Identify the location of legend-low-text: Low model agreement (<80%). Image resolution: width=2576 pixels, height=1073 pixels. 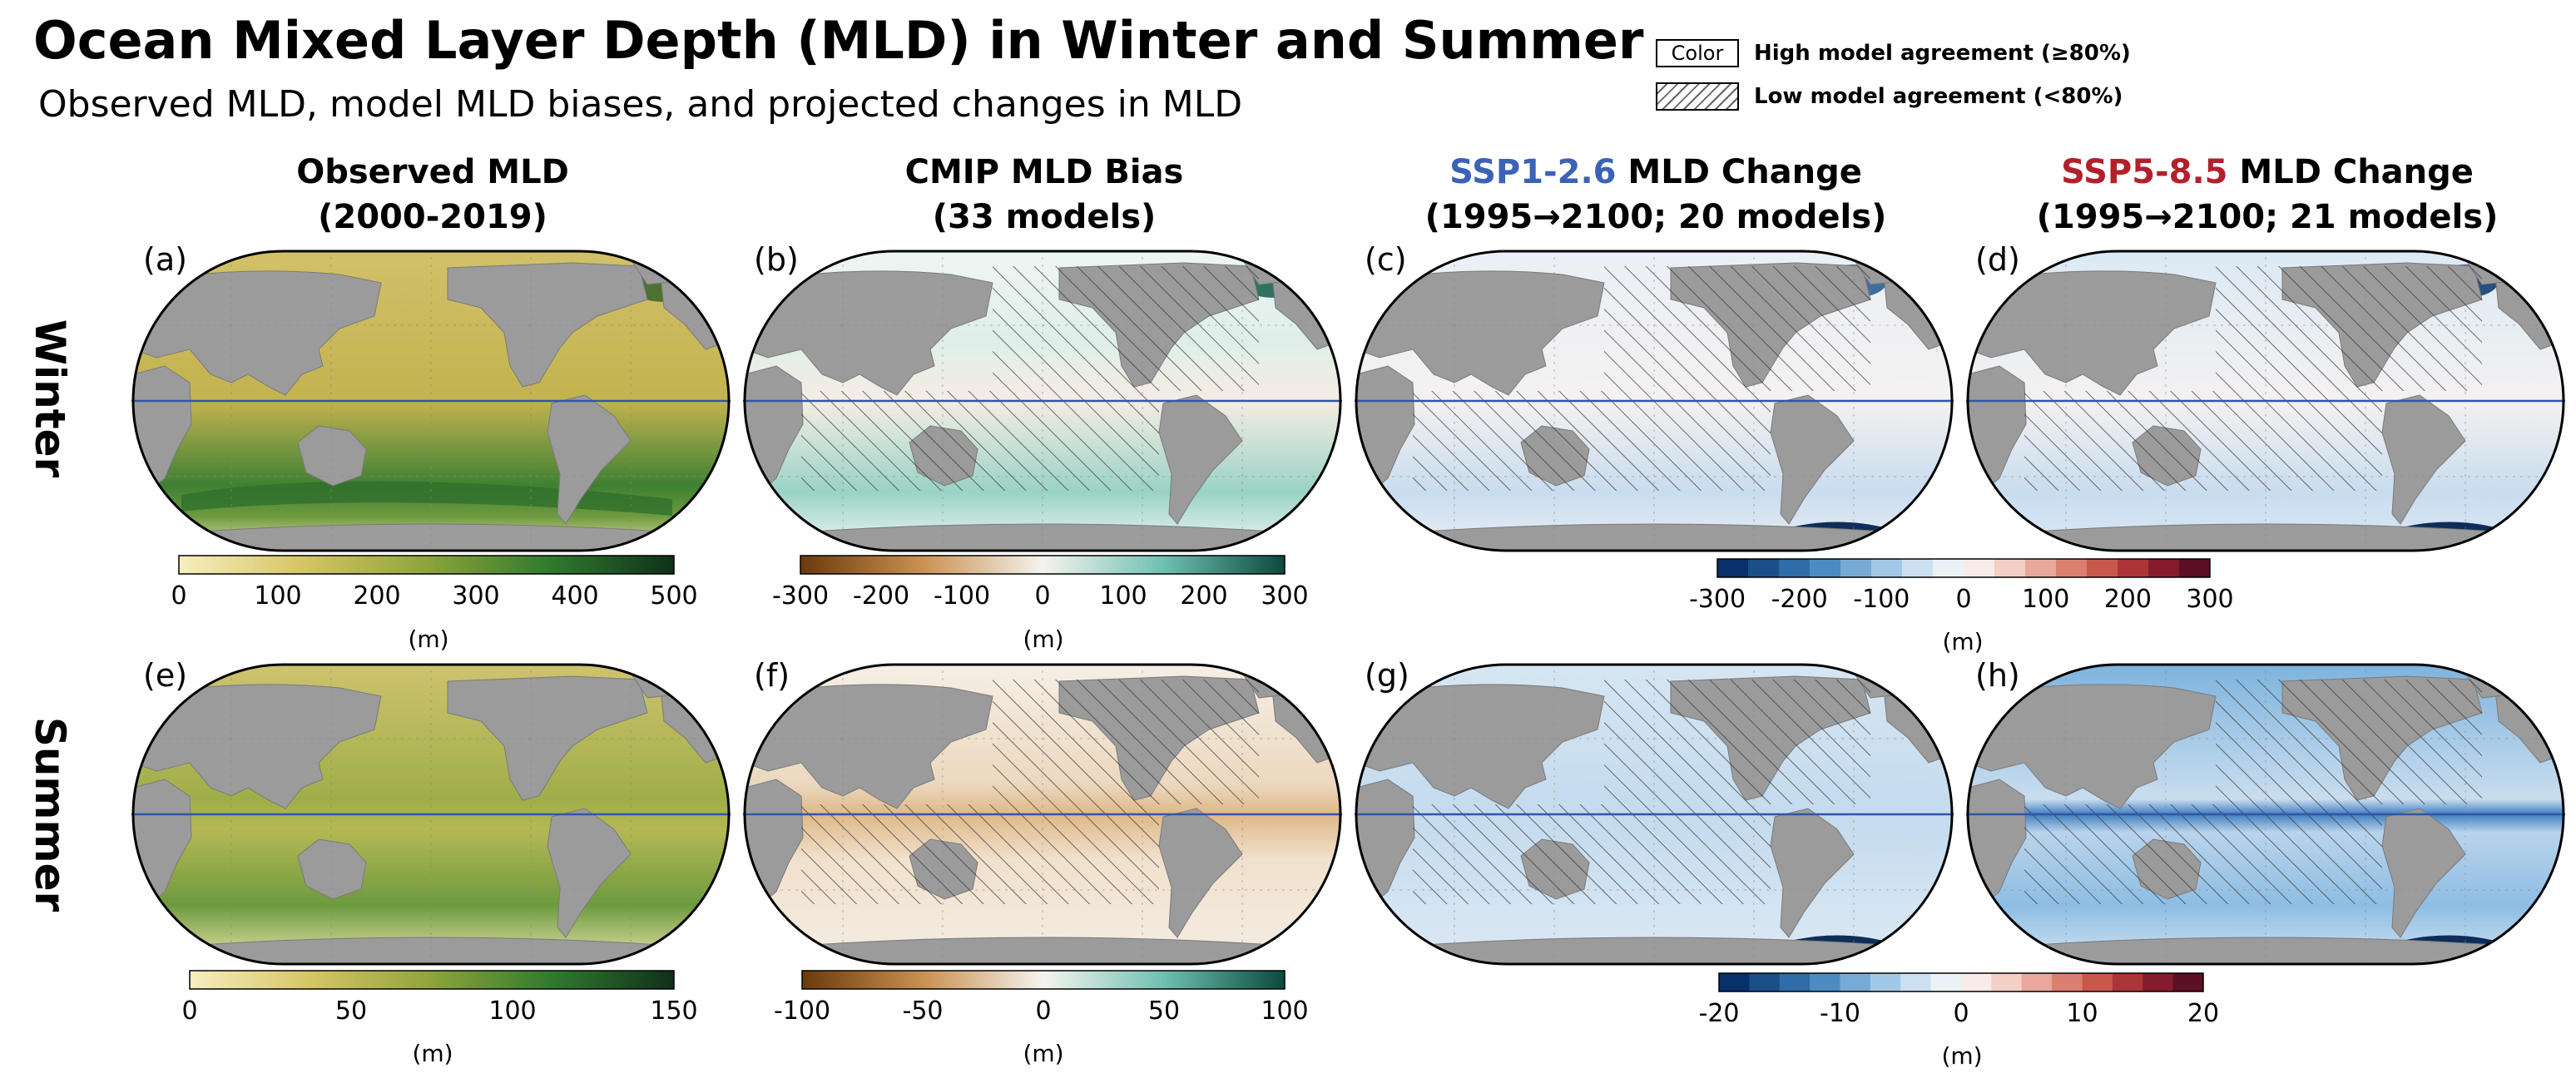
(1938, 96).